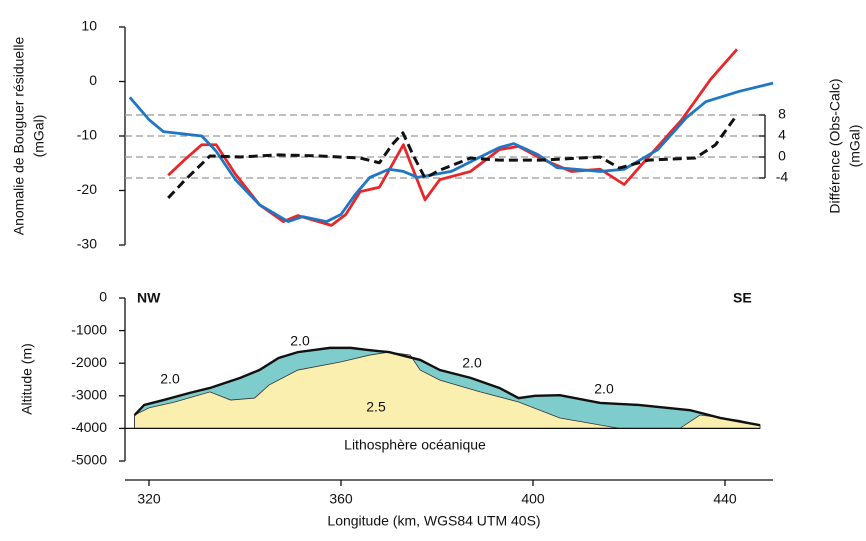 The width and height of the screenshot is (866, 541). What do you see at coordinates (89, 460) in the screenshot?
I see `y-tick-label: -5000` at bounding box center [89, 460].